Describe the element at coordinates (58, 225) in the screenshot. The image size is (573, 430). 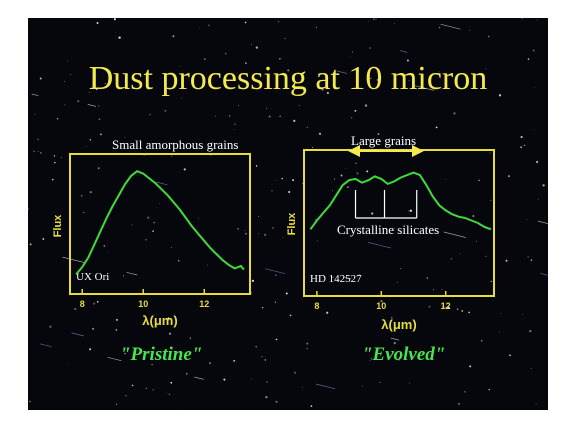
I see `left-y-axis-label: Flux` at that location.